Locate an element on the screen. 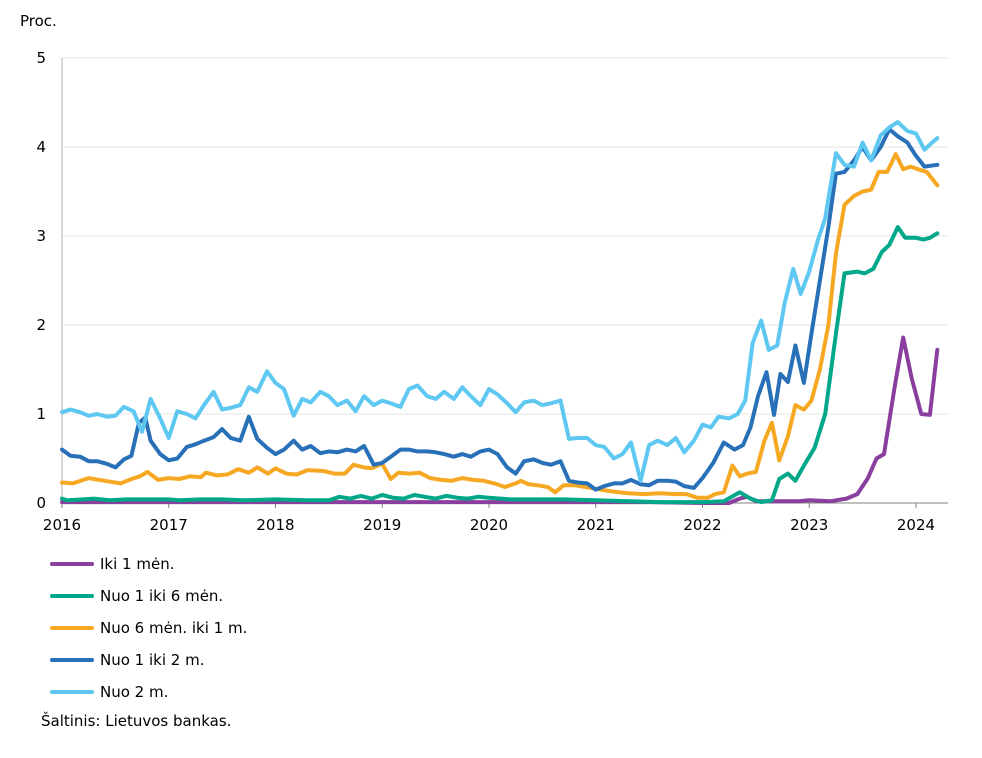  legend-item: Nuo 1 iki 6 mėn. is located at coordinates (148, 596).